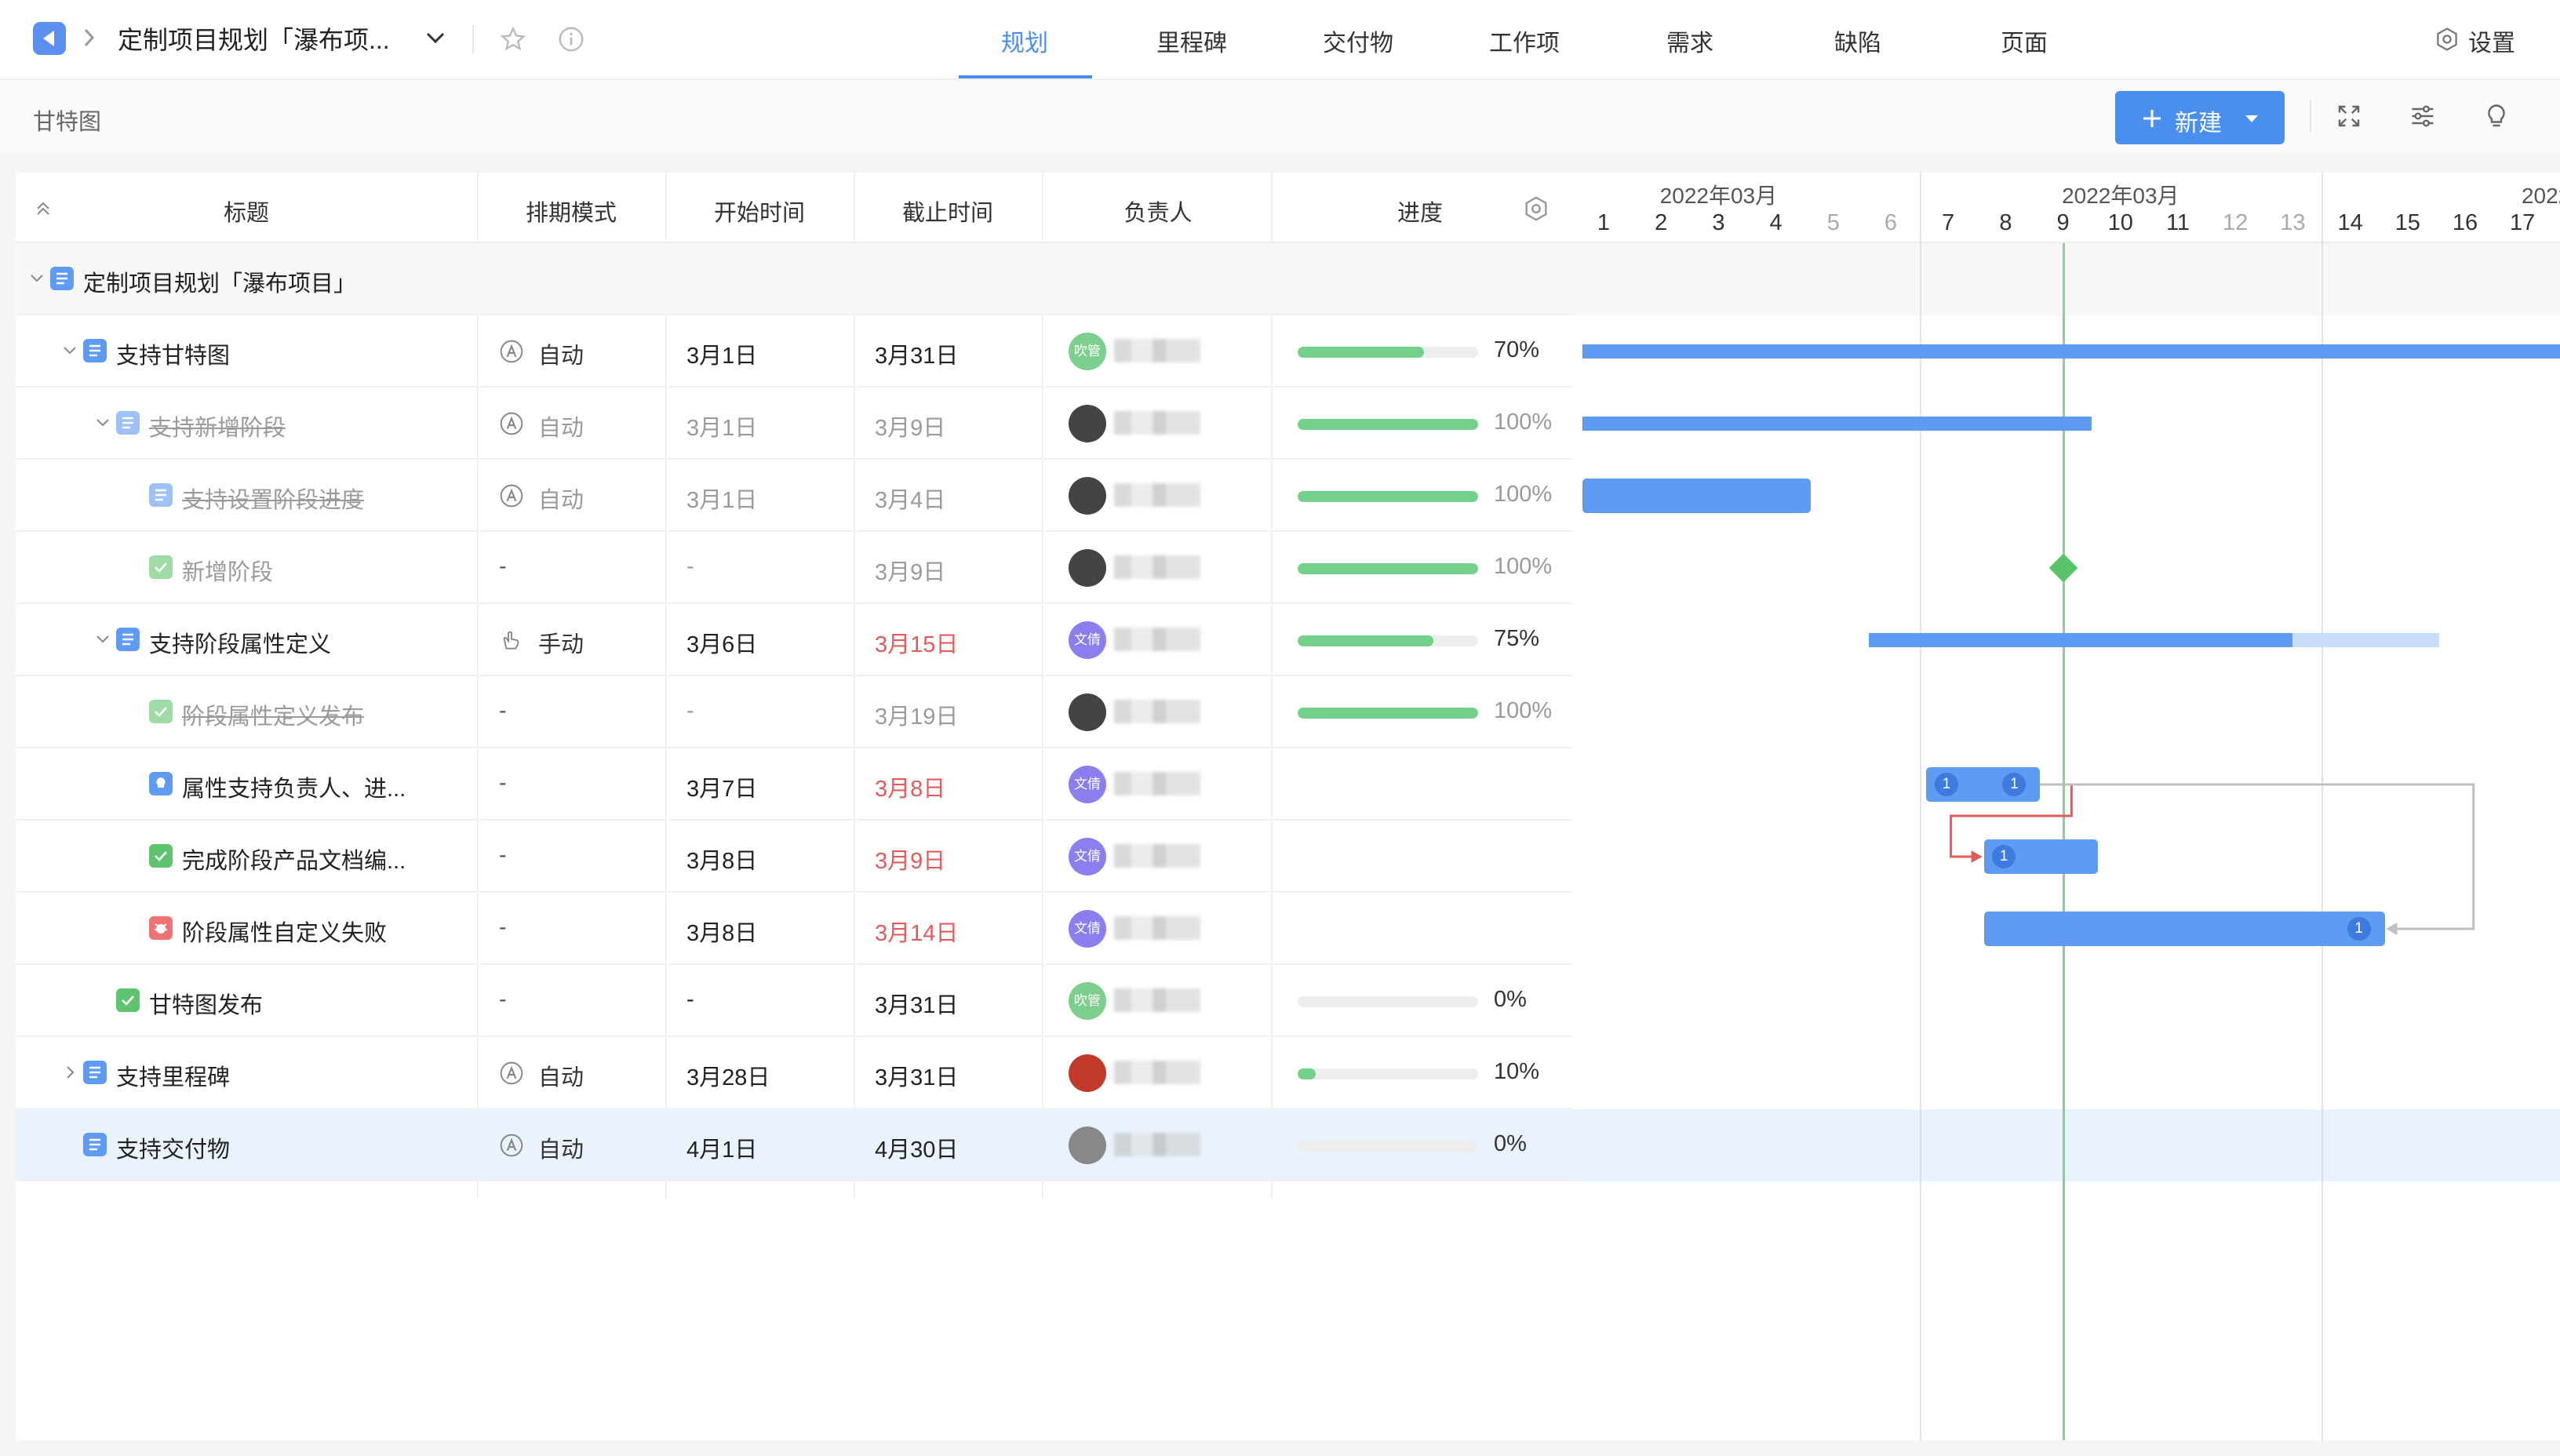  What do you see at coordinates (70, 1072) in the screenshot?
I see `chevron-right-icon` at bounding box center [70, 1072].